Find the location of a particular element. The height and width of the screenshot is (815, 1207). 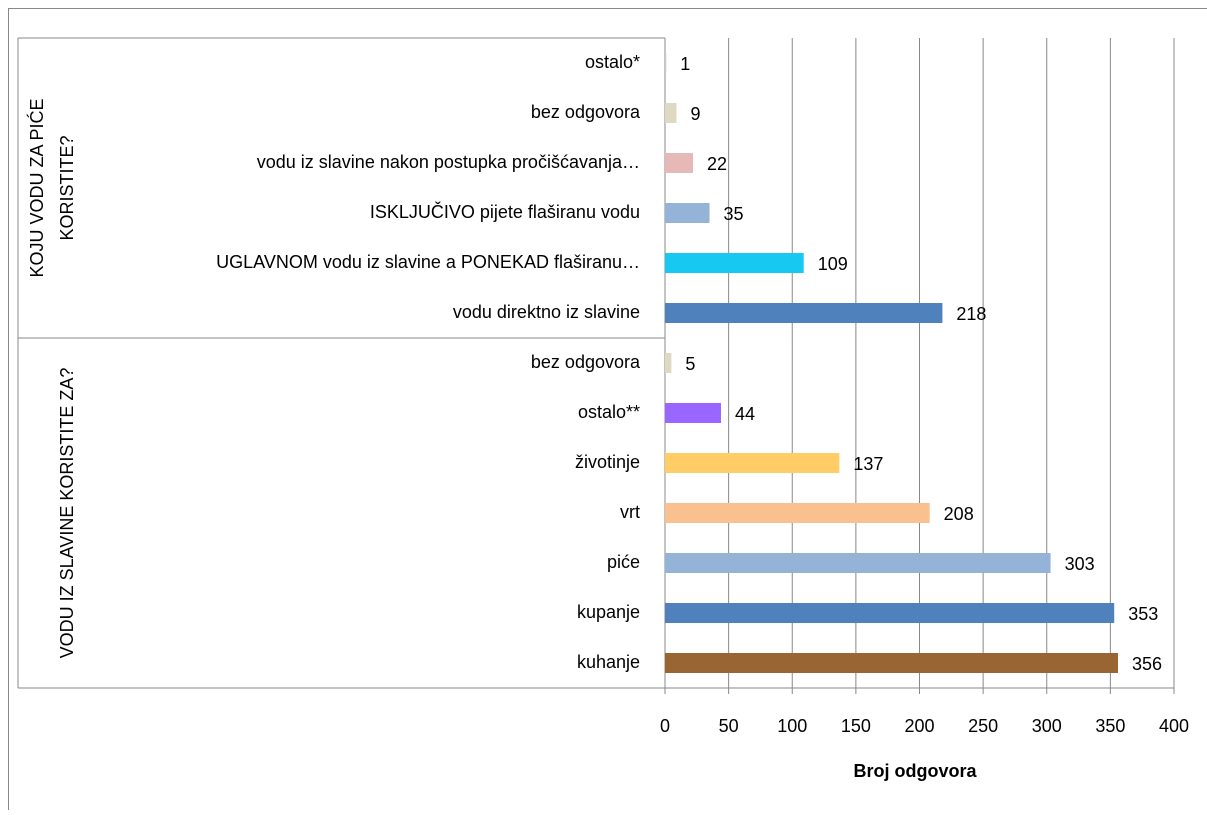

y-tick-label: kuhanje is located at coordinates (608, 662).